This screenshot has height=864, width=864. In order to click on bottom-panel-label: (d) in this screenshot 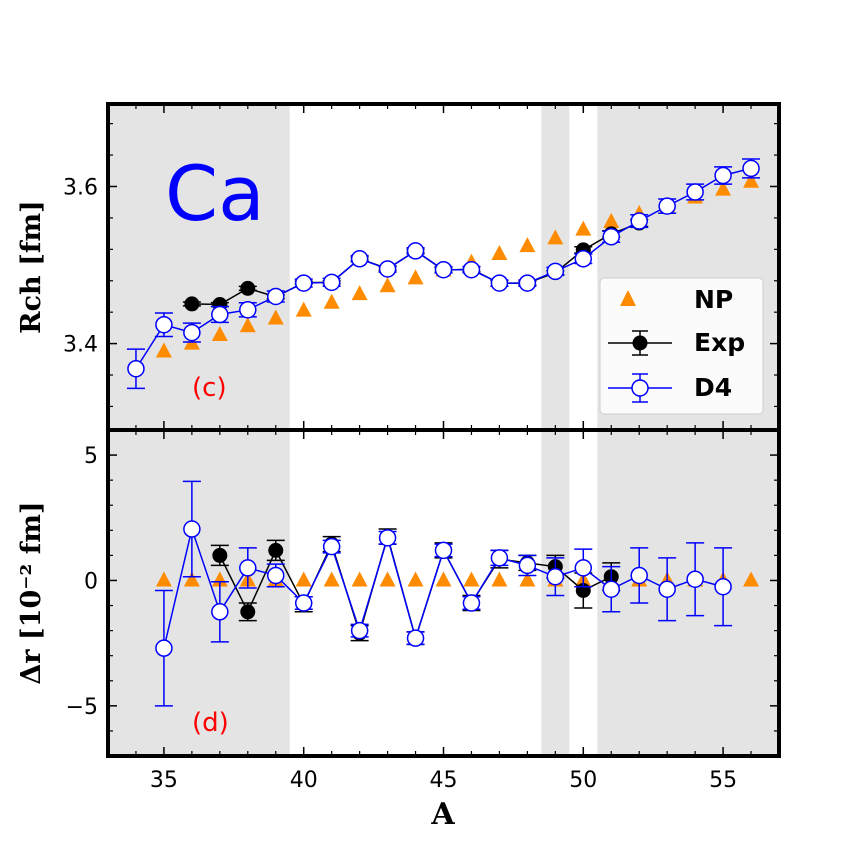, I will do `click(210, 723)`.